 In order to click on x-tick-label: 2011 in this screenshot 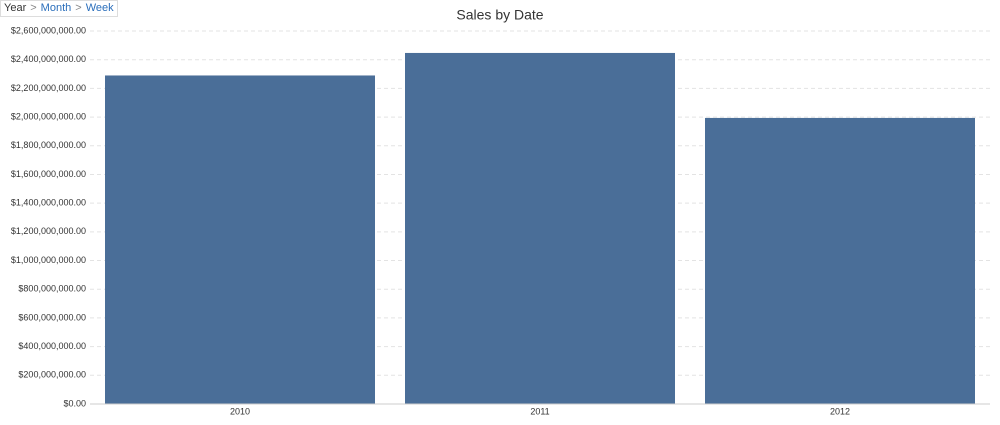, I will do `click(539, 411)`.